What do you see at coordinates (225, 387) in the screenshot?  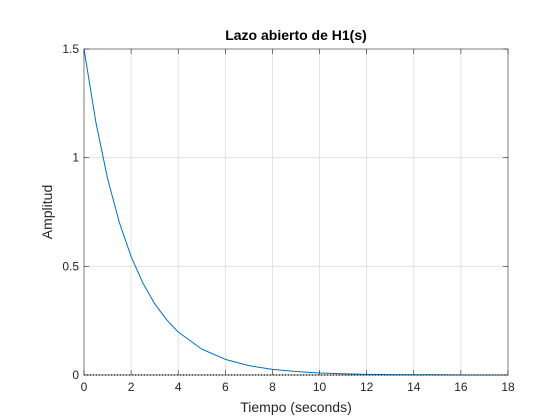 I see `x-tick-label: 6` at bounding box center [225, 387].